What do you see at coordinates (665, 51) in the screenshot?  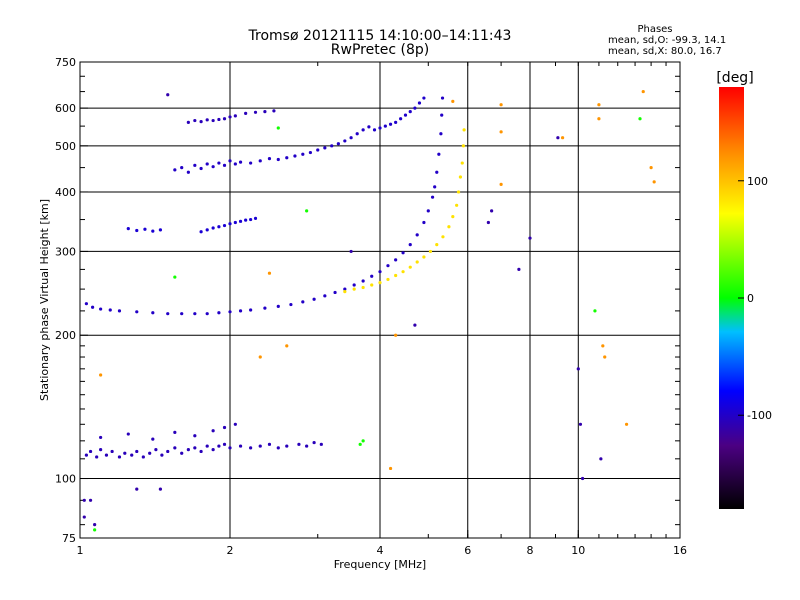 I see `stats-line-x: mean, sd,X: 80.0, 16.7` at bounding box center [665, 51].